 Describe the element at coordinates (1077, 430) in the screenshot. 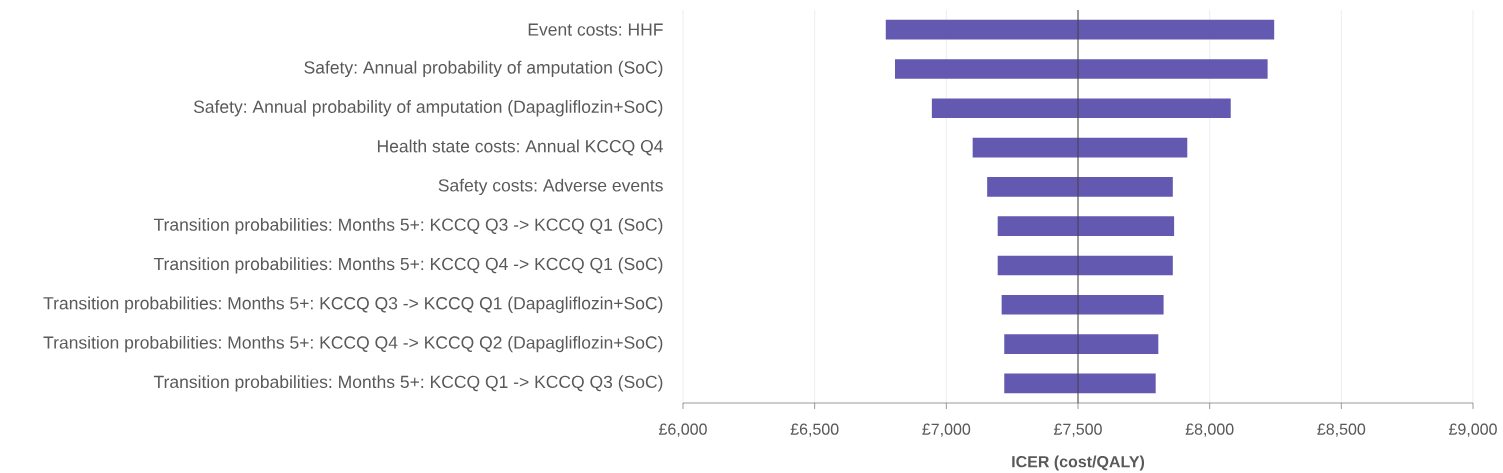

I see `x-tick-label: £7,500` at that location.